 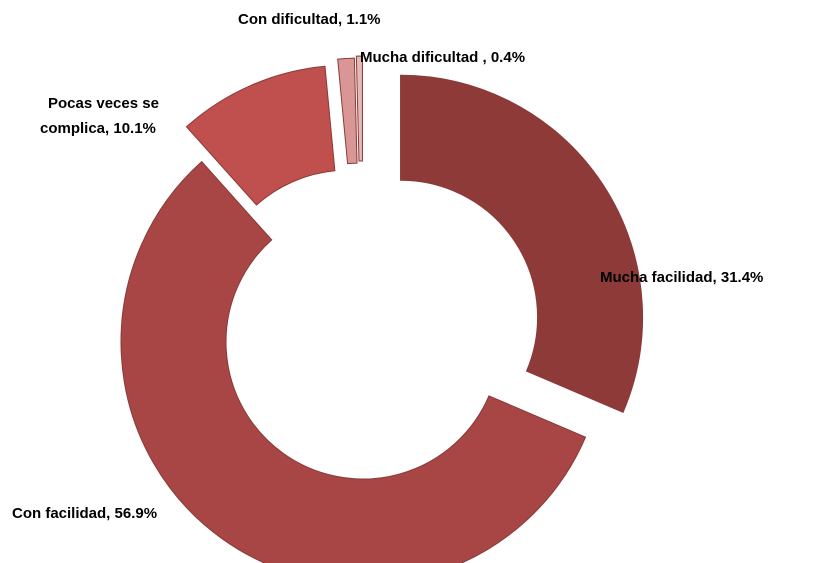 What do you see at coordinates (103, 103) in the screenshot?
I see `label-pocas-veces-line1: Pocas veces se` at bounding box center [103, 103].